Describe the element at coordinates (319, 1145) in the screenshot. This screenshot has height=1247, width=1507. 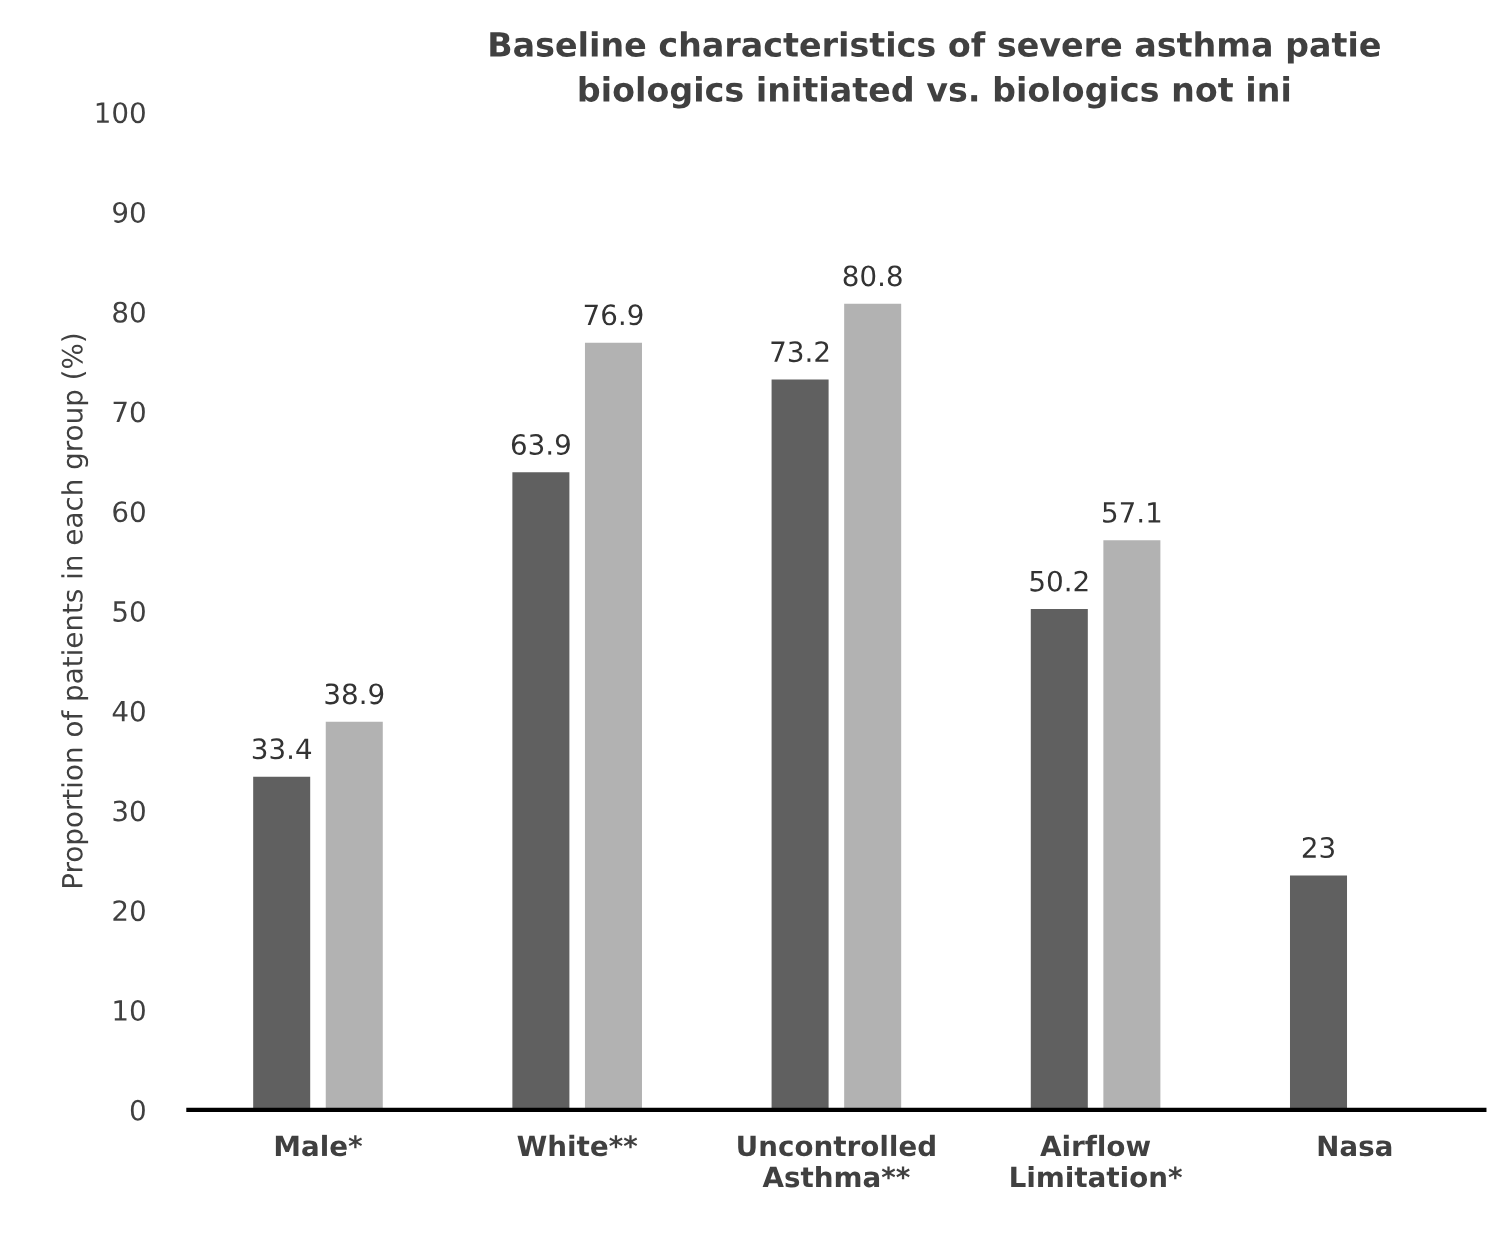
I see `x-tick-label: Male*` at that location.